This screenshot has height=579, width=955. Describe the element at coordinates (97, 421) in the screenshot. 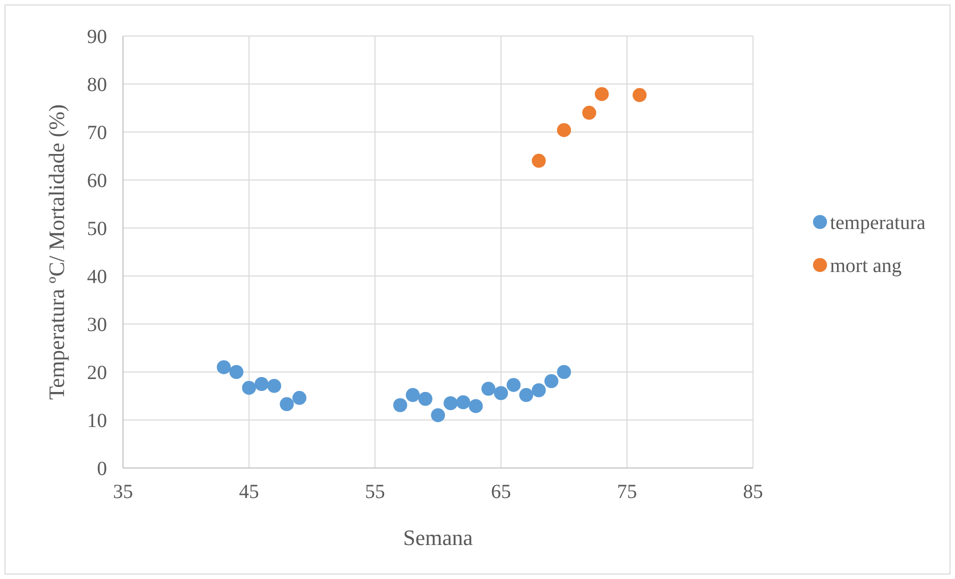

I see `y-tick-label: 10` at that location.